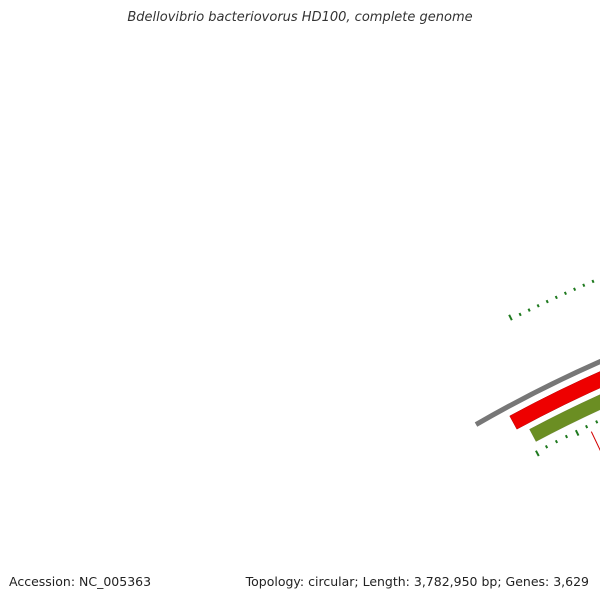  I want to click on gene-leader-line, so click(595, 441).